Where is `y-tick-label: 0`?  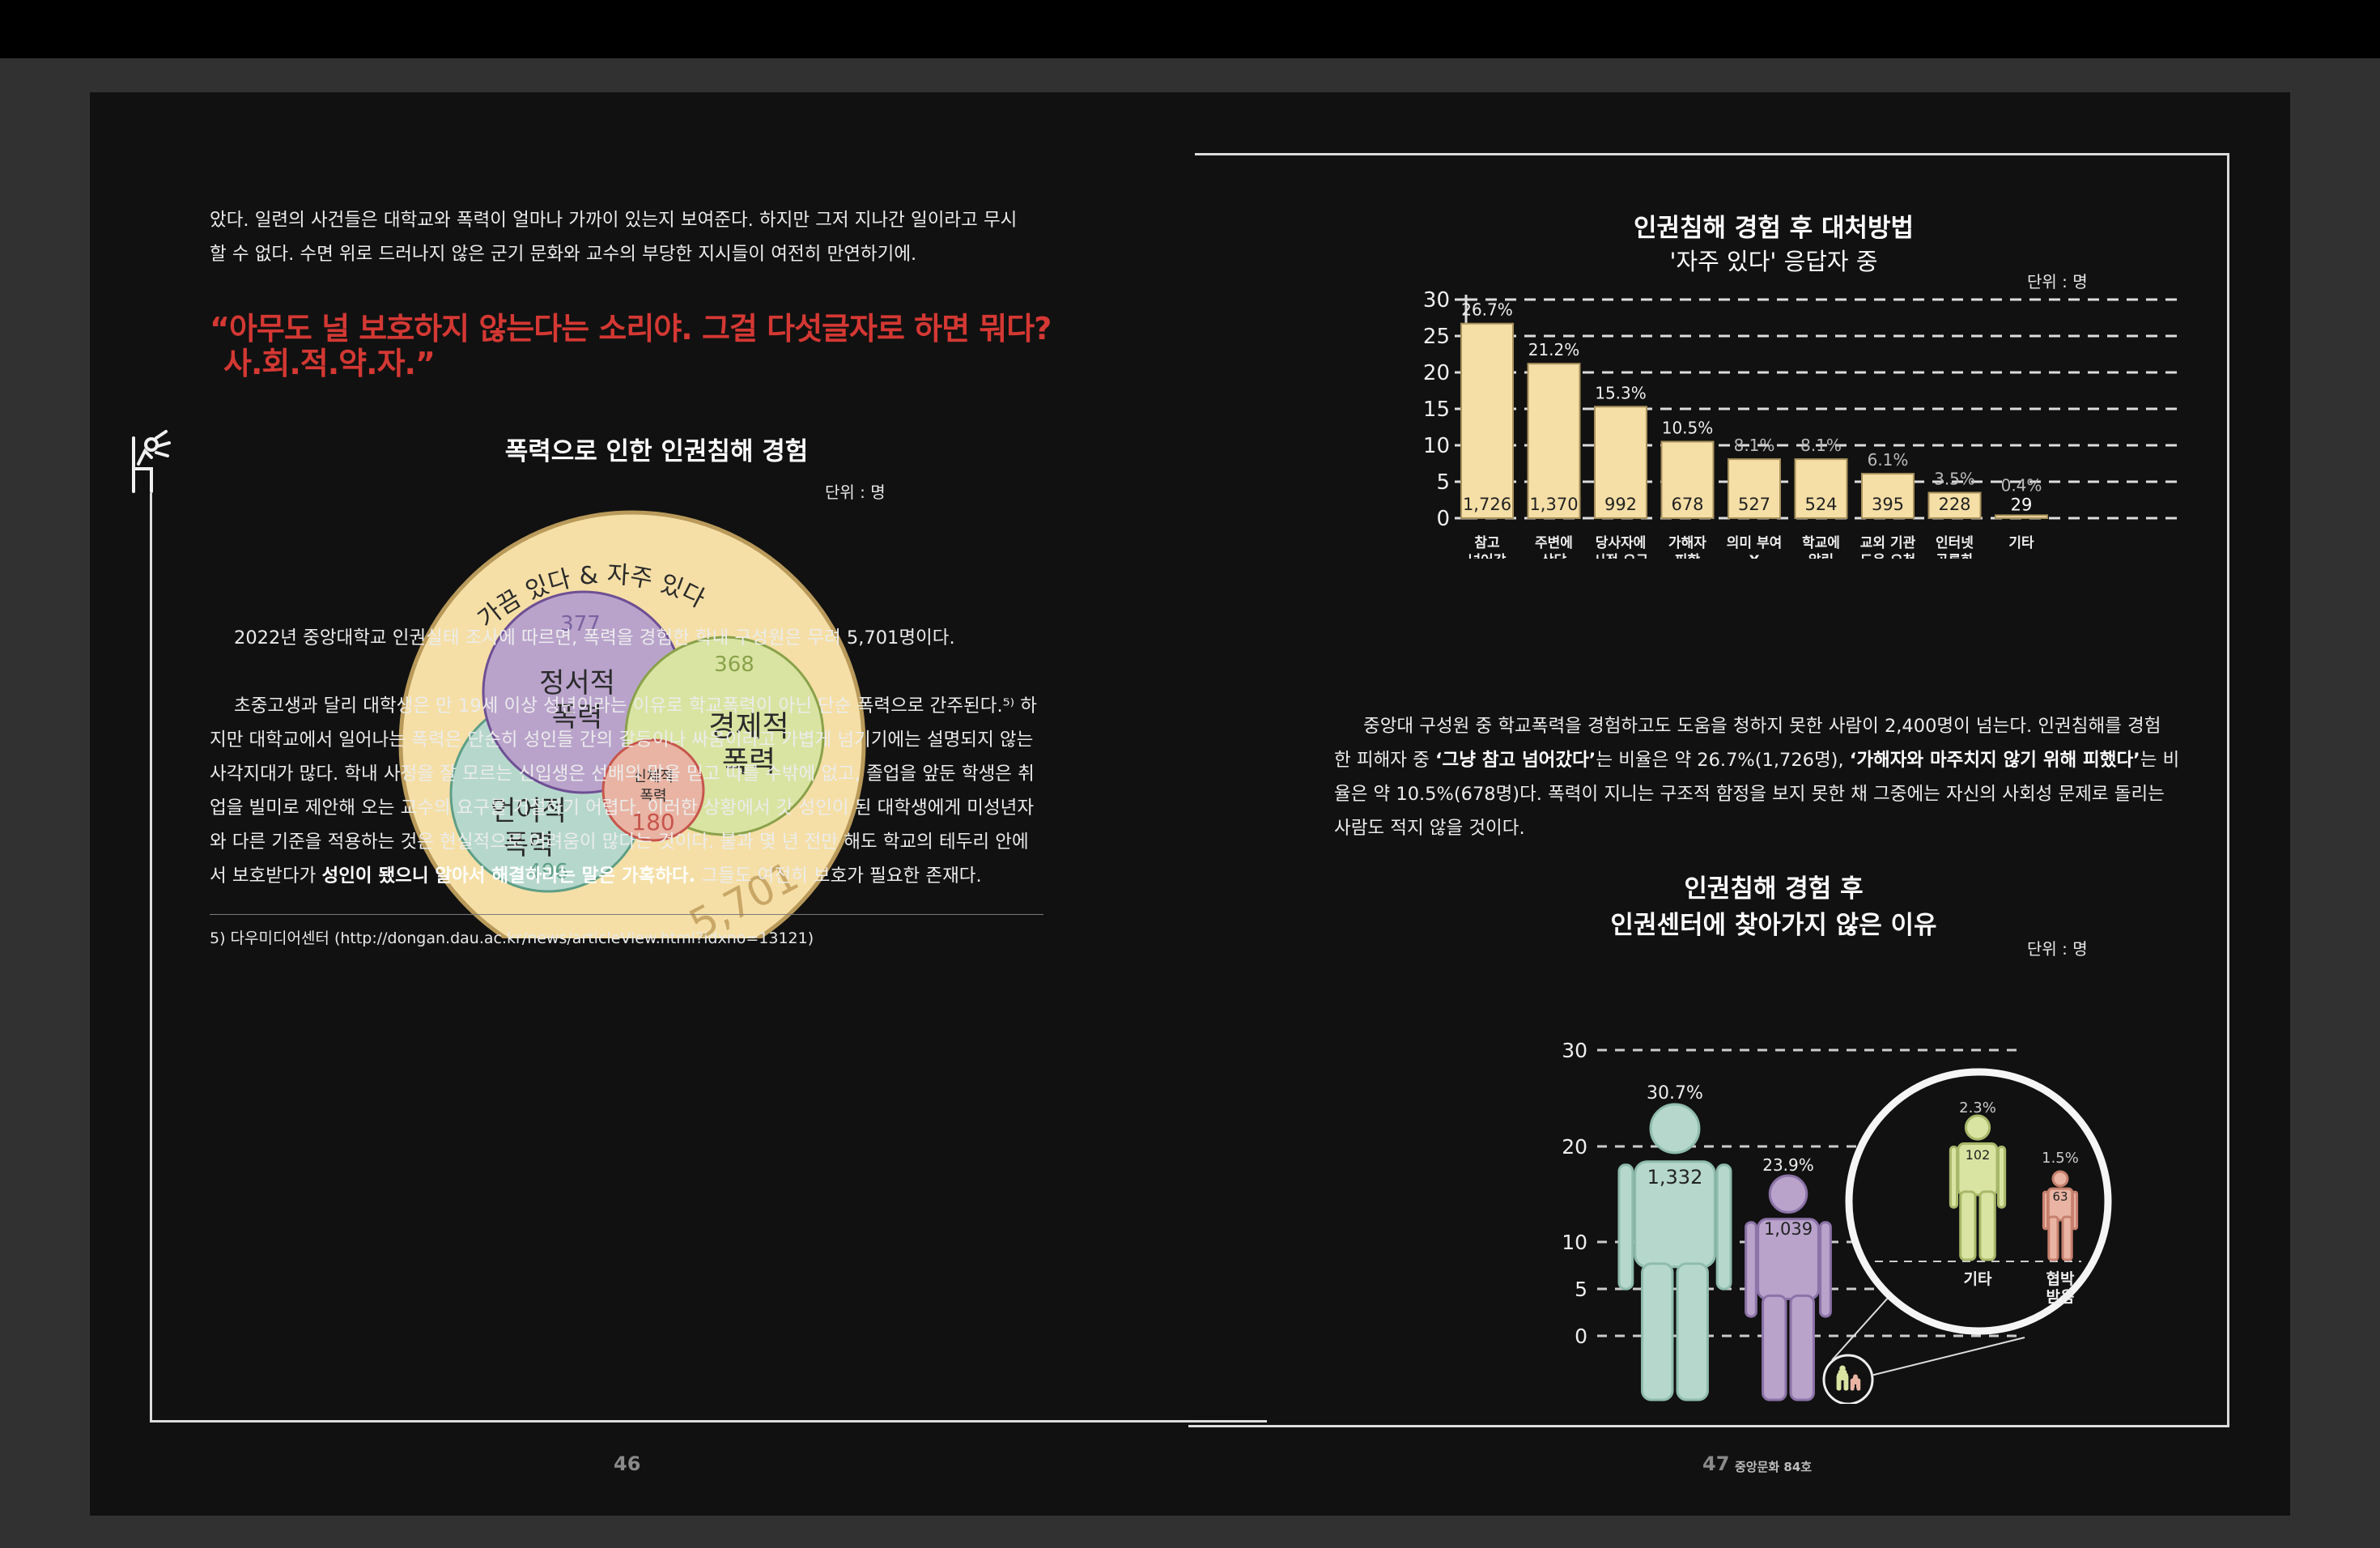 y-tick-label: 0 is located at coordinates (1443, 519).